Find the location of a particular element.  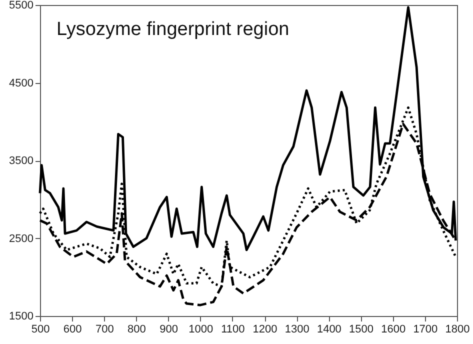

x-tick-label: 600 is located at coordinates (72, 330).